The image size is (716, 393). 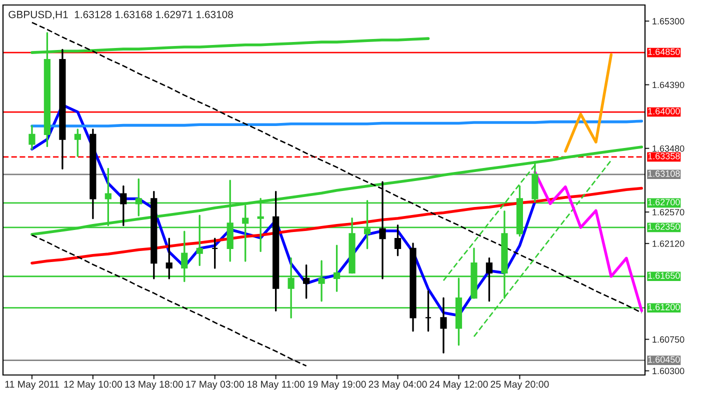 I want to click on ref-line-label: 1.63108, so click(x=664, y=173).